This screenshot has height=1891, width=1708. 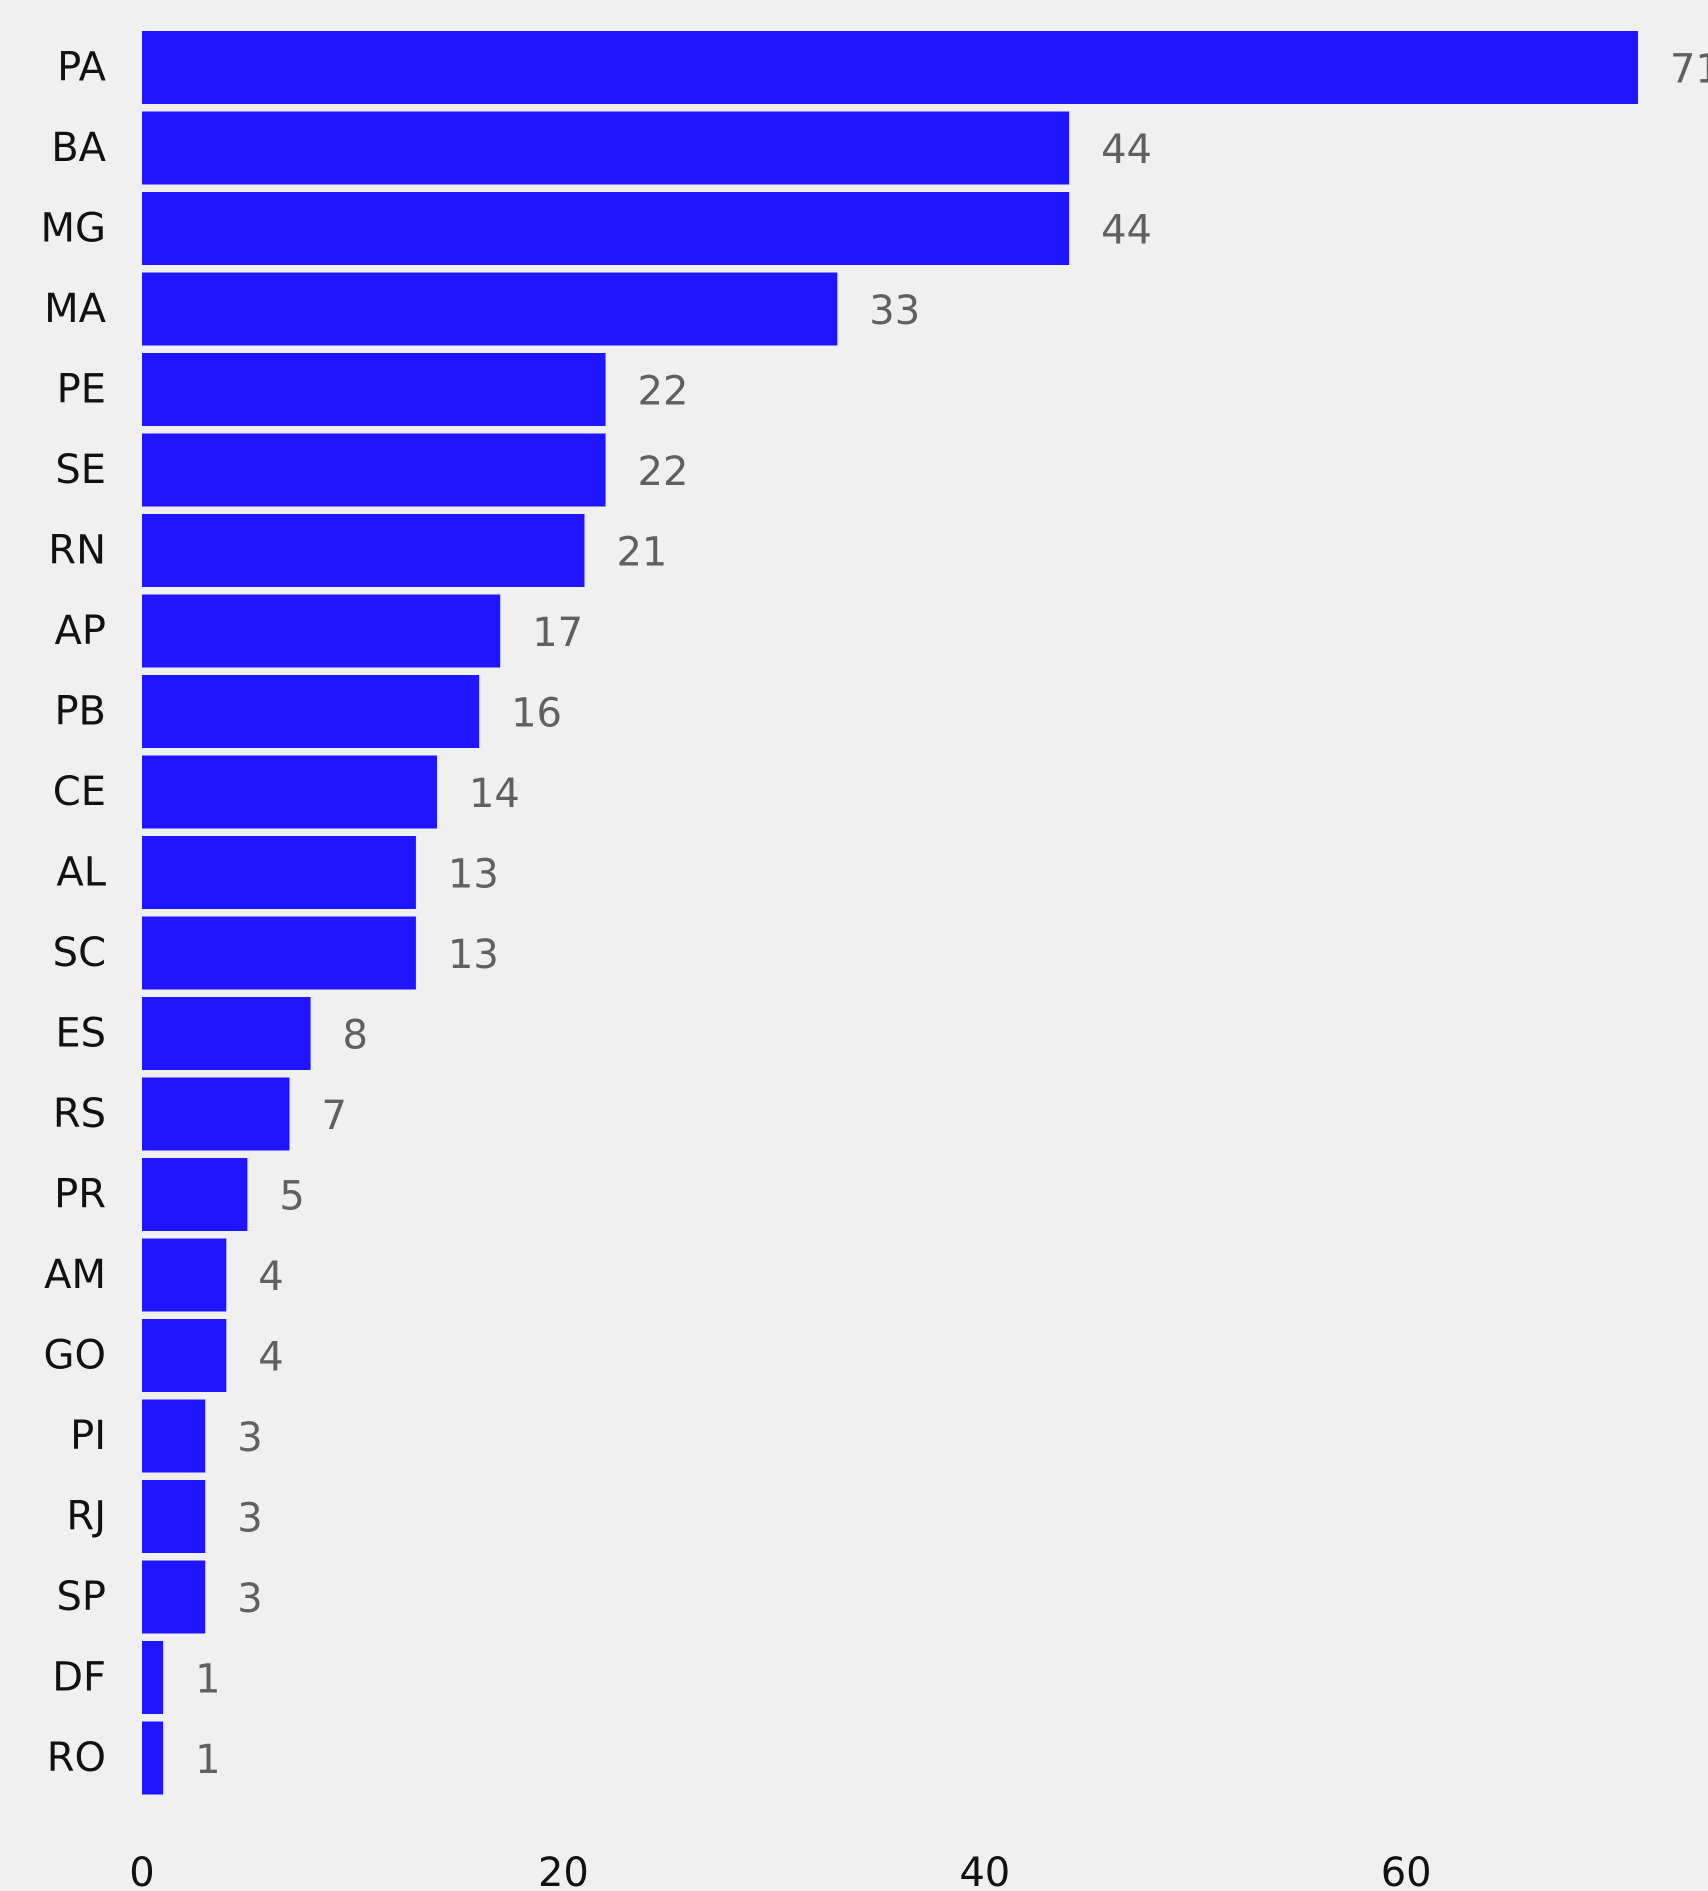 I want to click on category-label-rs: RS, so click(x=79, y=1114).